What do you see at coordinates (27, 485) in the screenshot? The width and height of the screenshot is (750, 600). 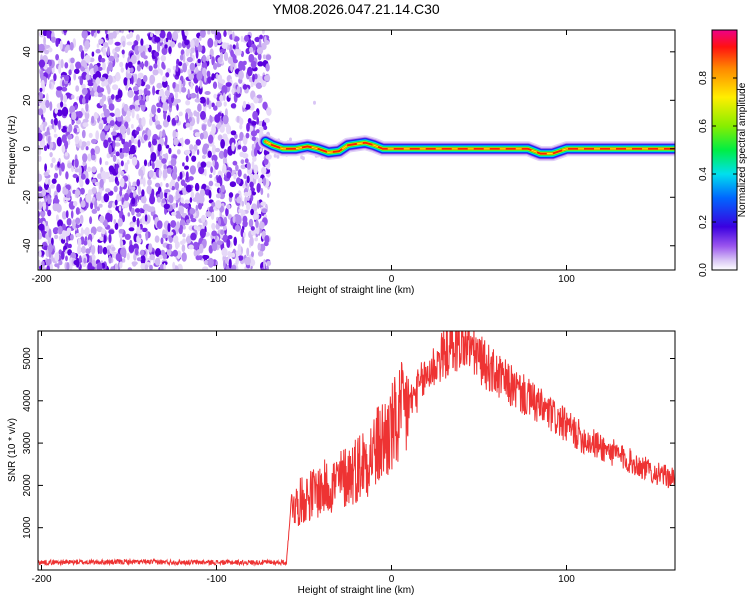 I see `snr-y-tick-label: 2000` at bounding box center [27, 485].